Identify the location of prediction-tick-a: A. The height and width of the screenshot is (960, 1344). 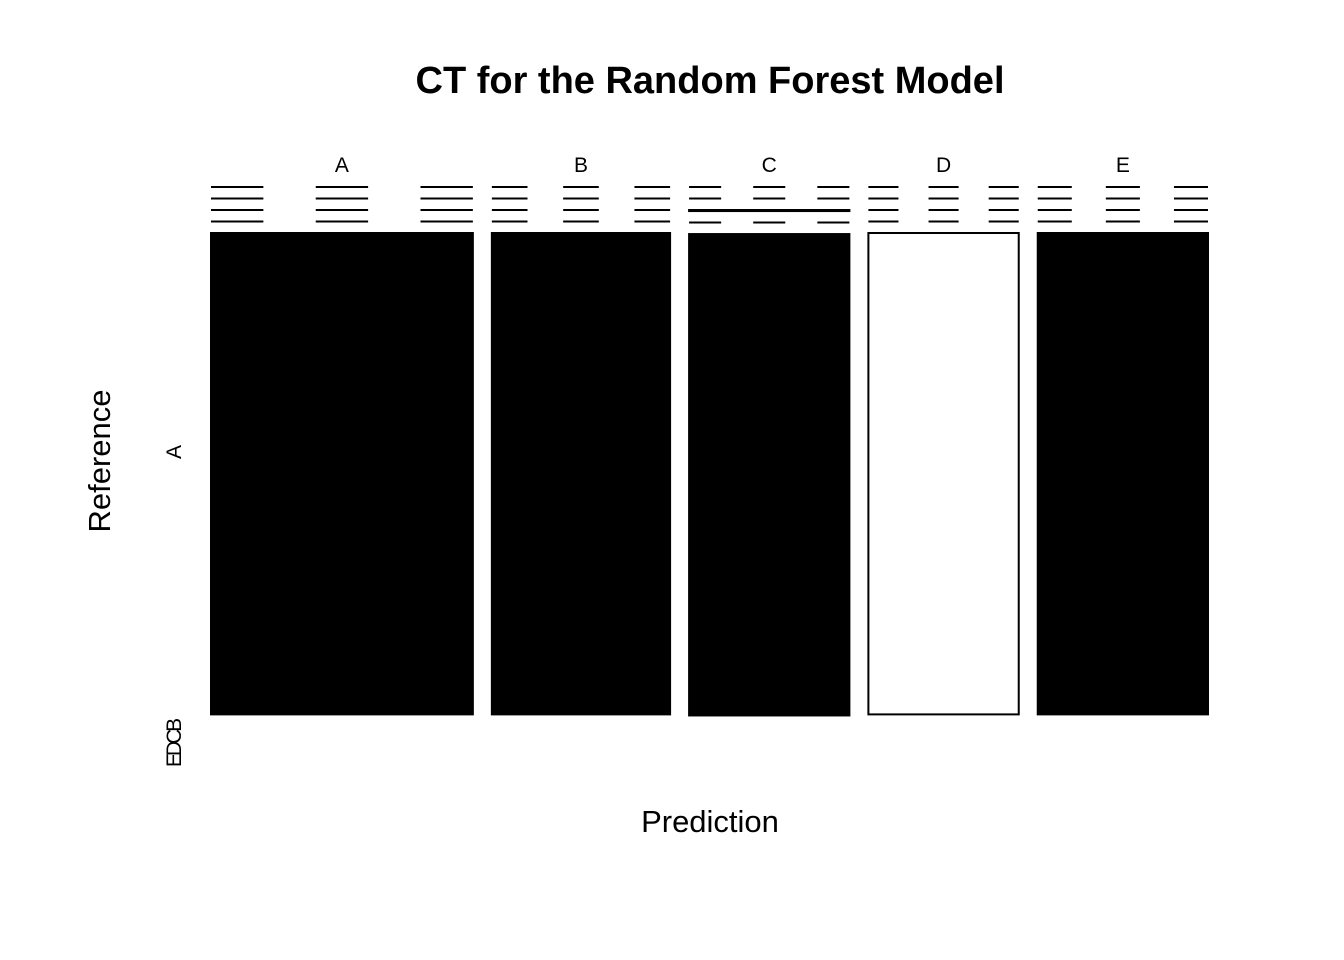
(342, 165).